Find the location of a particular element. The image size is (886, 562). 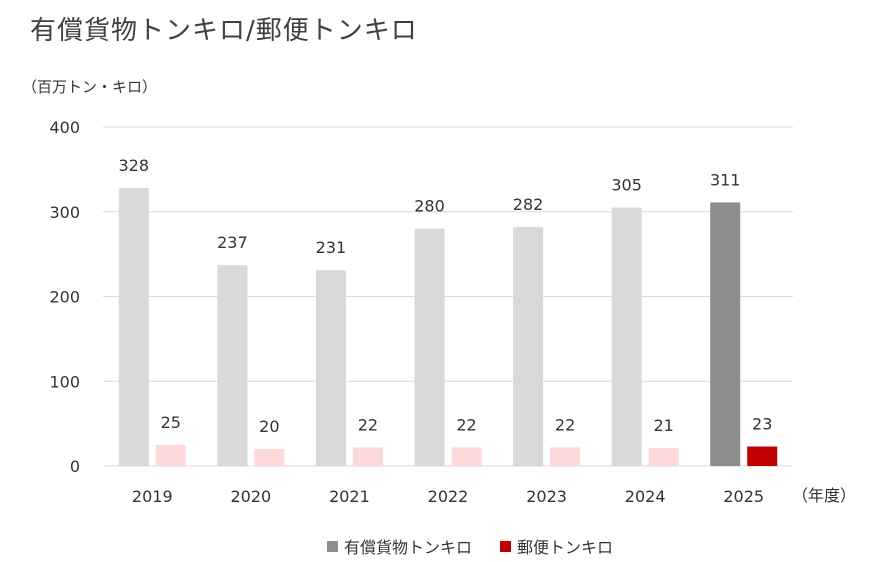

chart-title: 有償貨物トンキロ/郵便トンキロ is located at coordinates (224, 31).